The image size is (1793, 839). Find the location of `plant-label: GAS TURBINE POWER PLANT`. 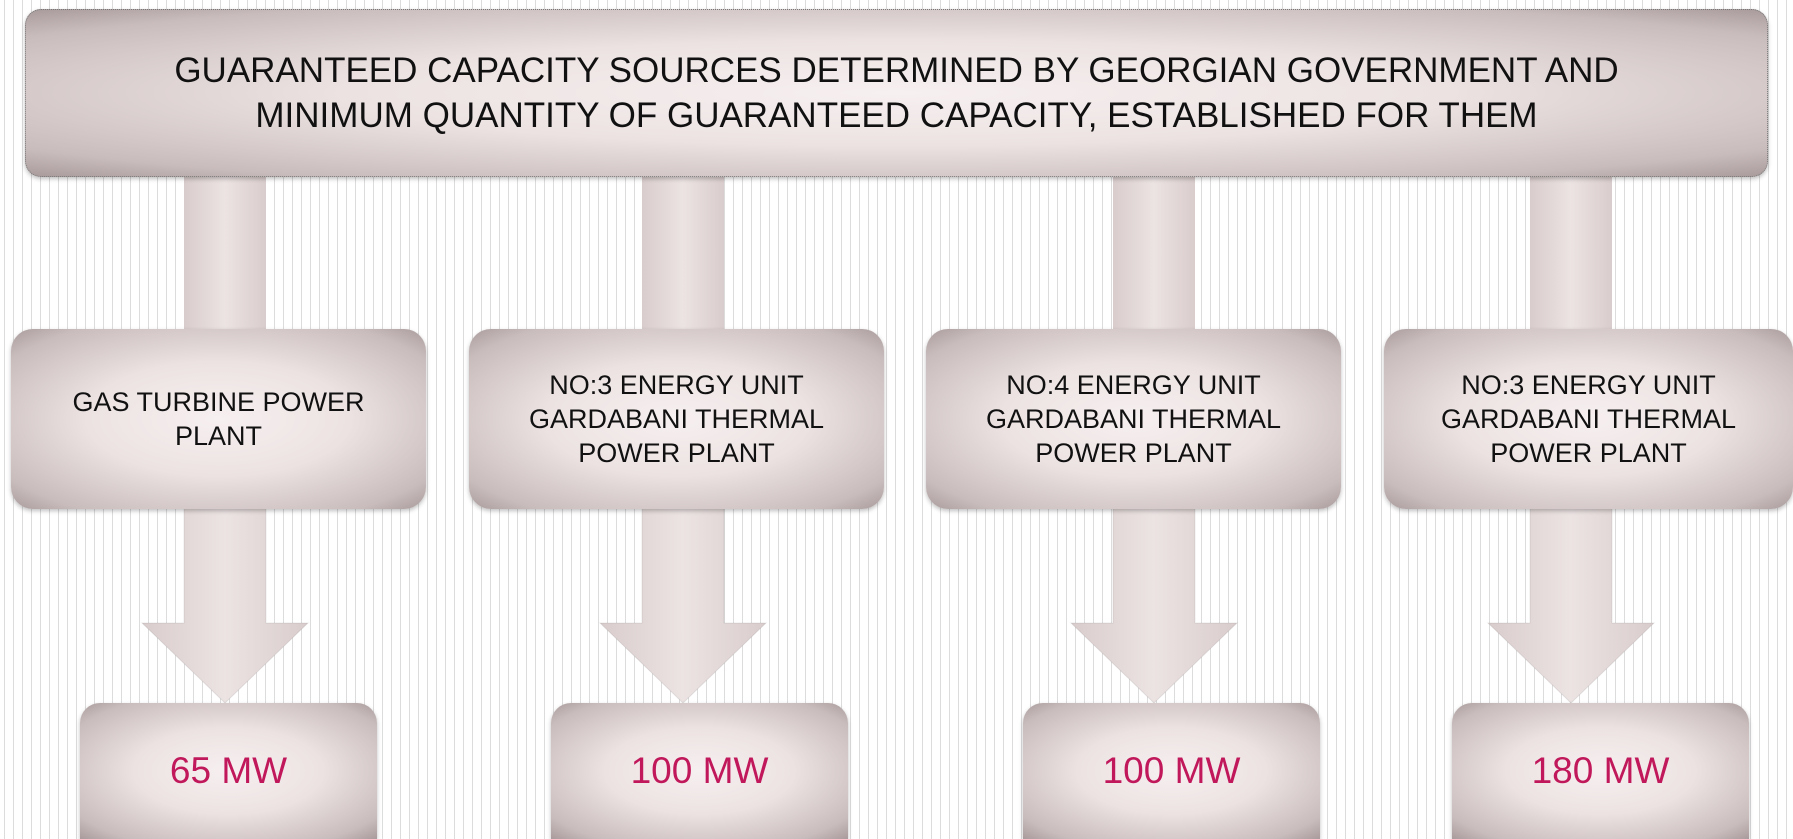

plant-label: GAS TURBINE POWER PLANT is located at coordinates (218, 419).